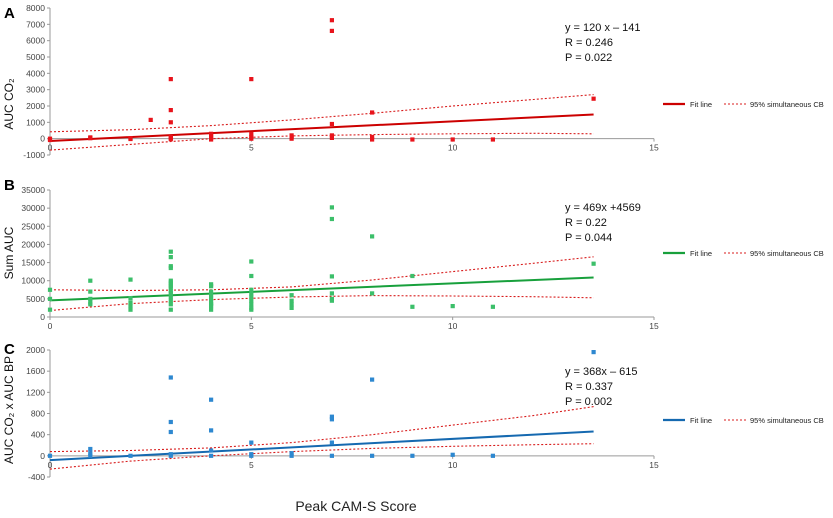 This screenshot has height=518, width=833. Describe the element at coordinates (36, 477) in the screenshot. I see `panel-c-y-tick-label: -400` at that location.